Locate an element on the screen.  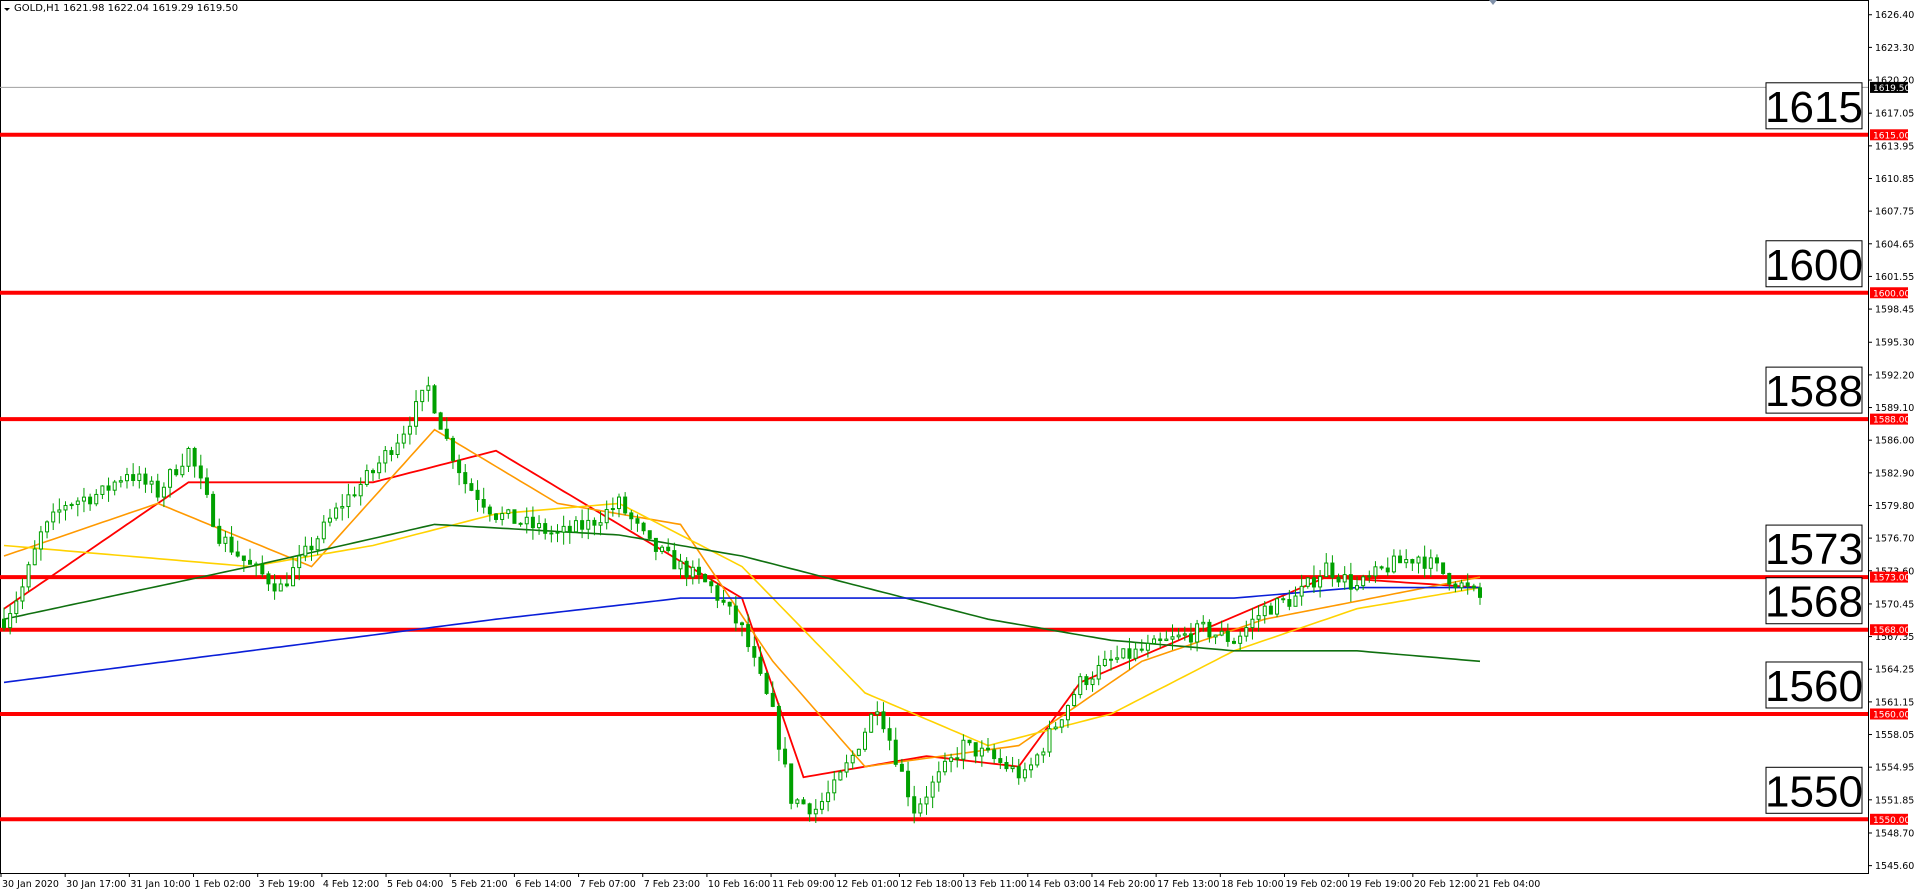
x-tick: 5 Feb 21:00 is located at coordinates (478, 881).